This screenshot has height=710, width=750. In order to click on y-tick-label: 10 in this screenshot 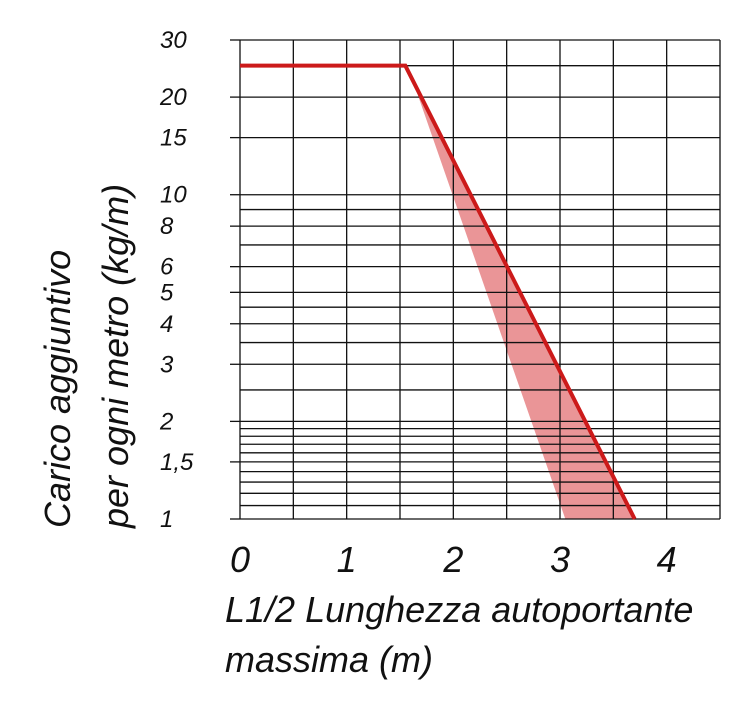, I will do `click(173, 195)`.